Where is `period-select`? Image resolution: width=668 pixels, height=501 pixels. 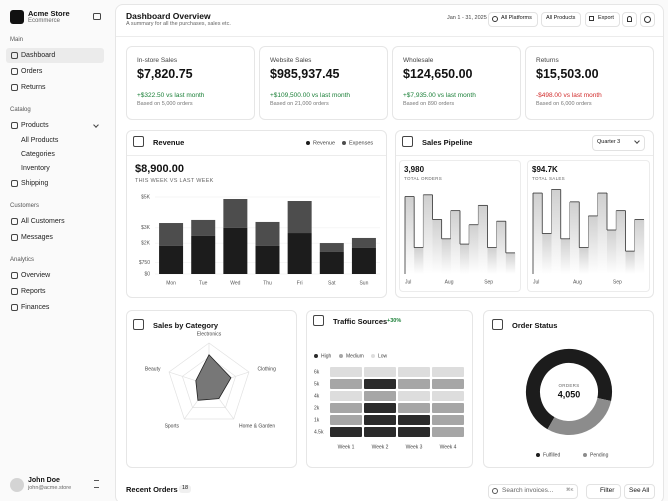
period-select is located at coordinates (618, 143).